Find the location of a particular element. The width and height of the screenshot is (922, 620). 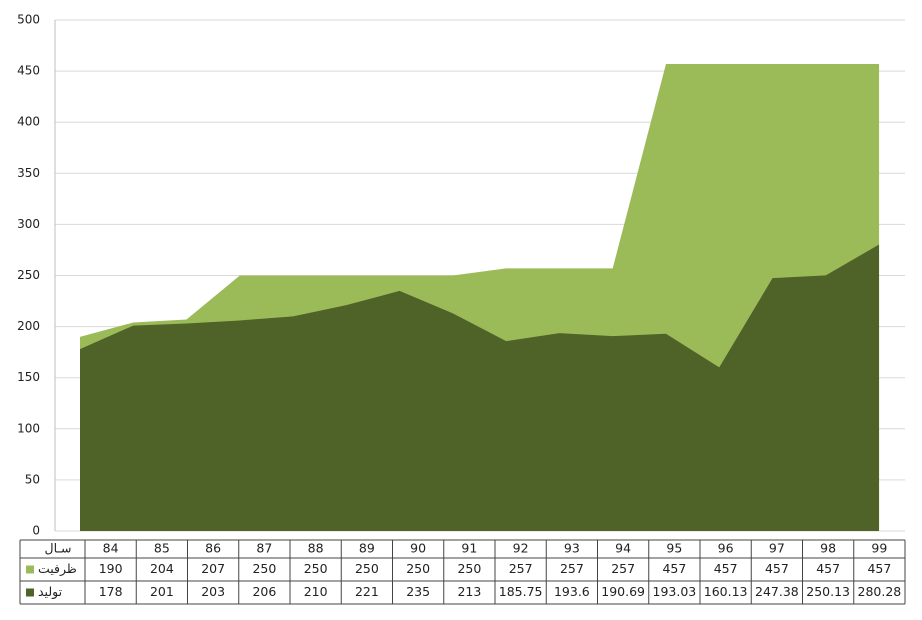

data-label: 185.75 is located at coordinates (521, 591).